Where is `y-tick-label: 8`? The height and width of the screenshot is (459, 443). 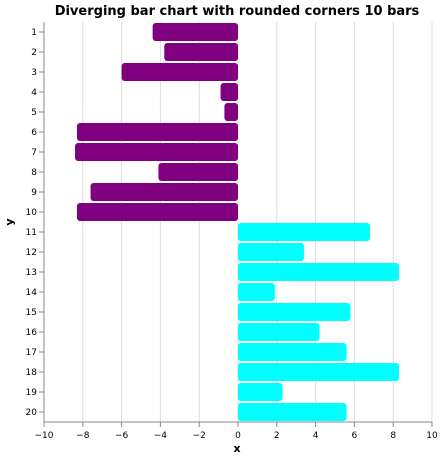
y-tick-label: 8 is located at coordinates (34, 173).